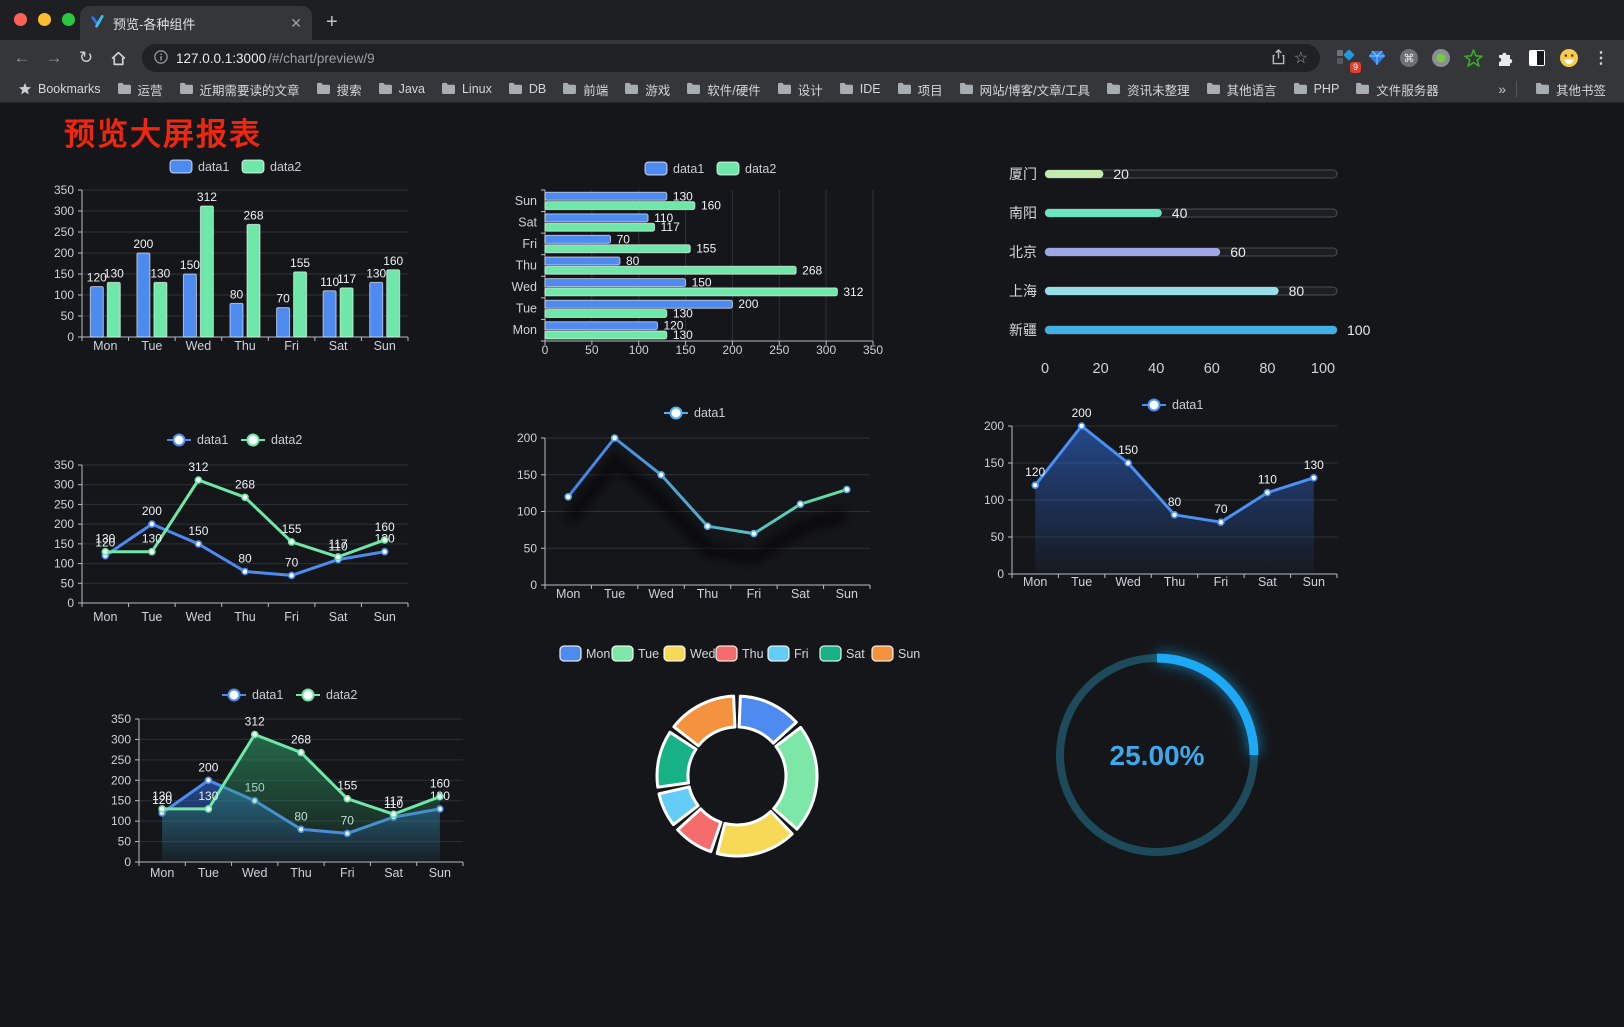  Describe the element at coordinates (118, 58) in the screenshot. I see `home-button` at that location.